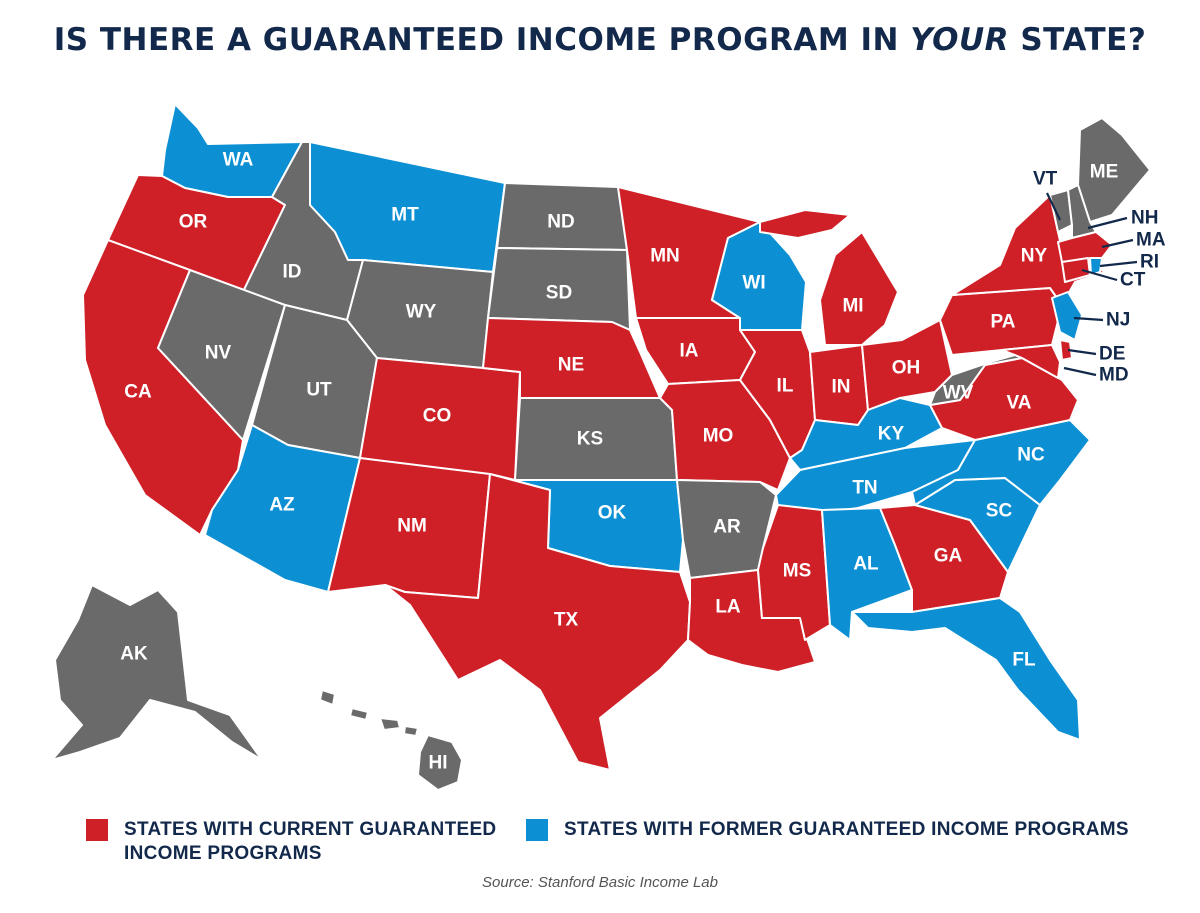 The height and width of the screenshot is (913, 1200). Describe the element at coordinates (1053, 206) in the screenshot. I see `leader-vt` at that location.